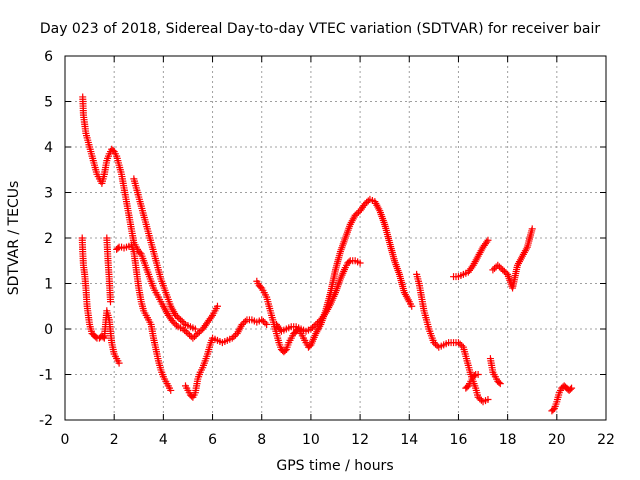 This screenshot has width=640, height=480. I want to click on x-tick-label: 10, so click(311, 440).